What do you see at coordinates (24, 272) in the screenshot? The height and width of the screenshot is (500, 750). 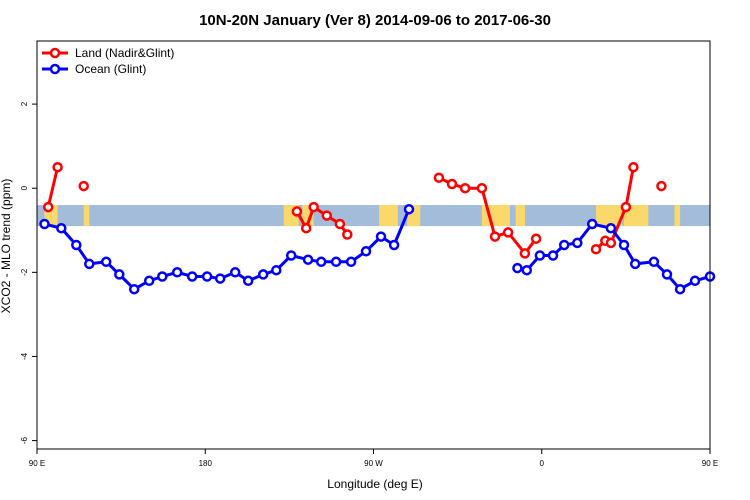 I see `y-tick-label: -2` at bounding box center [24, 272].